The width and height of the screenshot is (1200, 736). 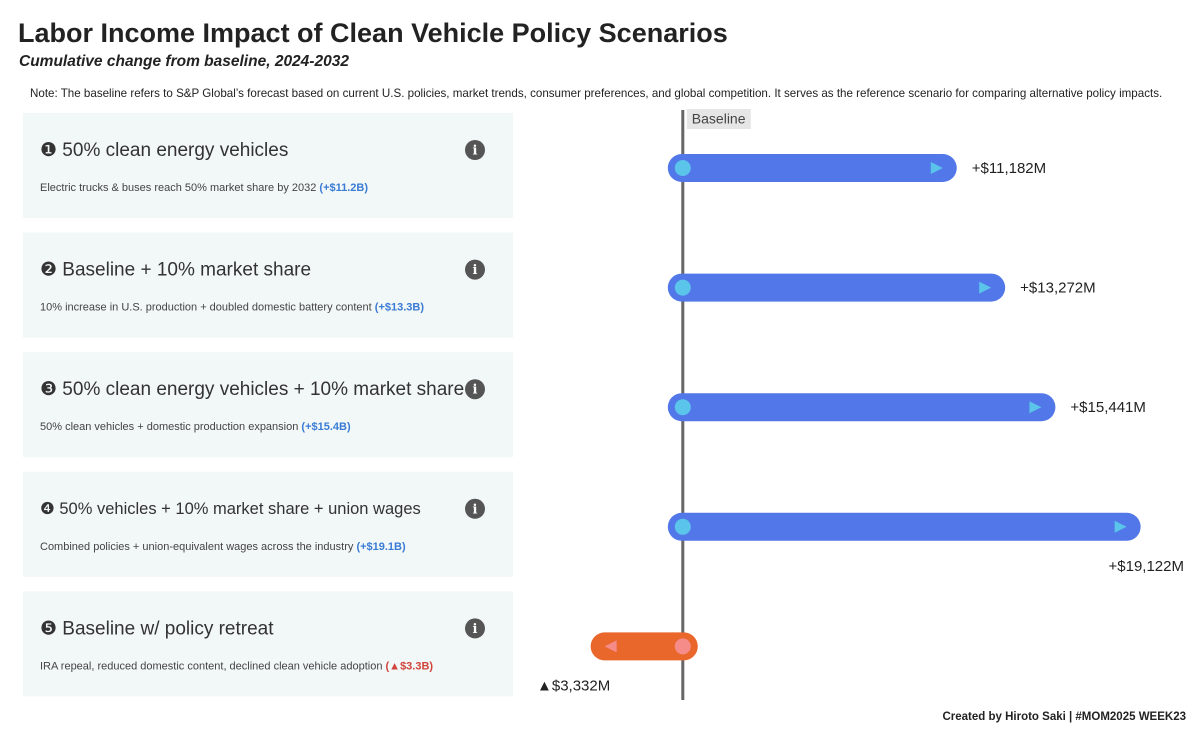 What do you see at coordinates (164, 150) in the screenshot?
I see `scenario-title: ❶ 50% clean energy vehicles` at bounding box center [164, 150].